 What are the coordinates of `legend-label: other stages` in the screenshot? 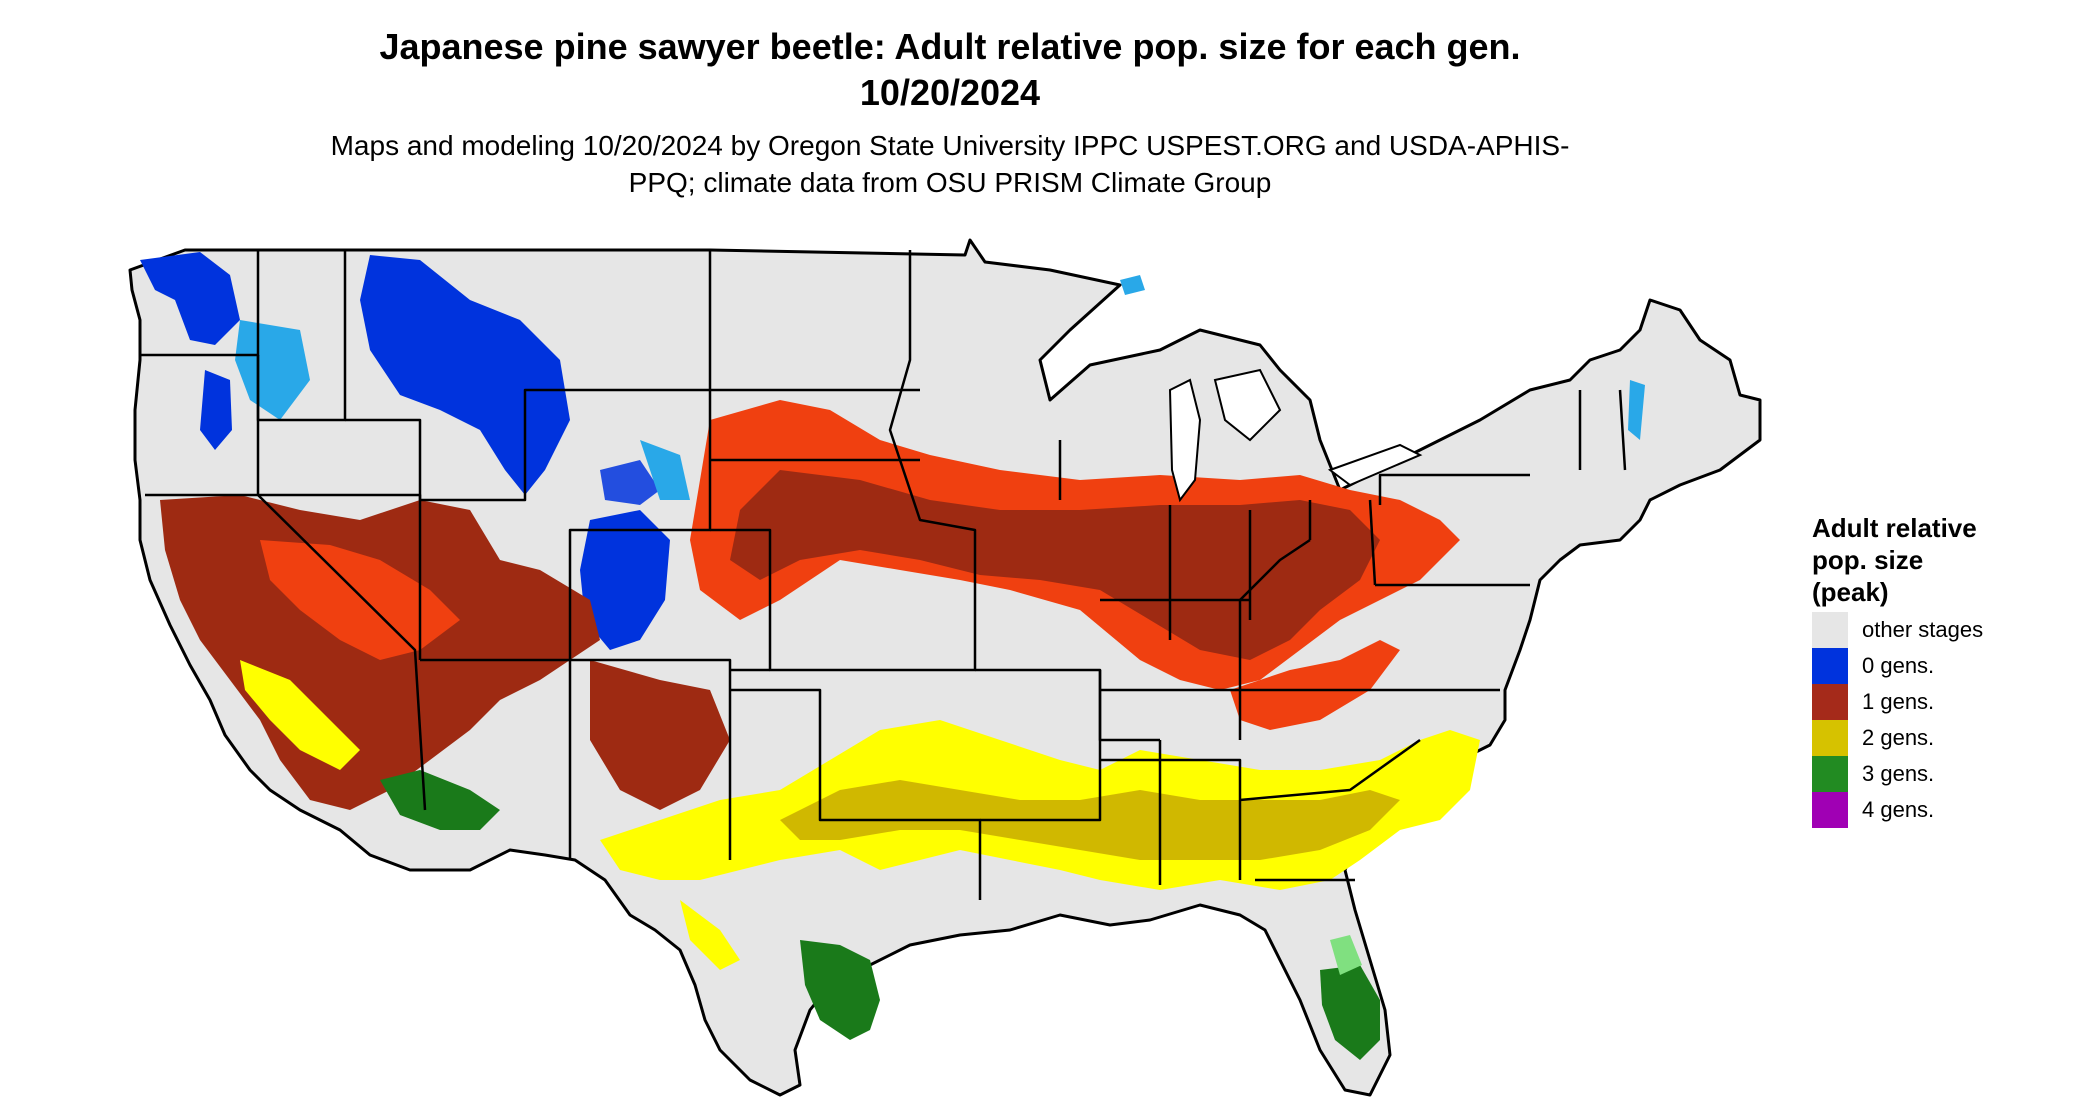 It's located at (1923, 629).